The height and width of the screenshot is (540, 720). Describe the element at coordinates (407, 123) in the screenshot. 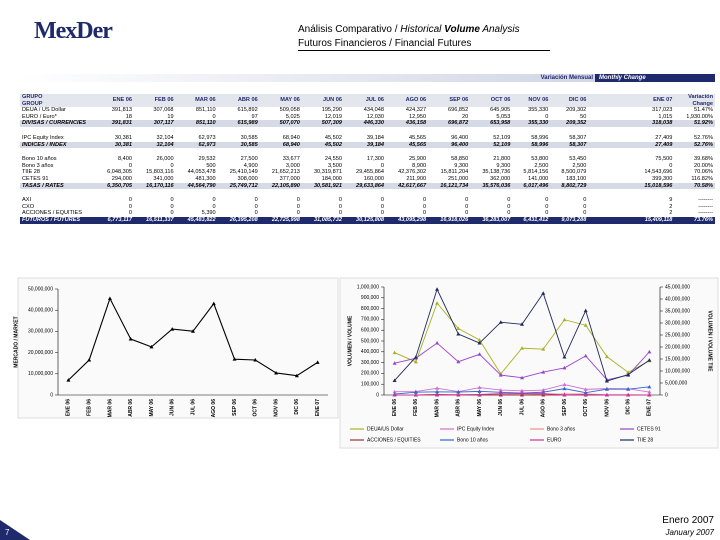

I see `cell: 436,158` at that location.